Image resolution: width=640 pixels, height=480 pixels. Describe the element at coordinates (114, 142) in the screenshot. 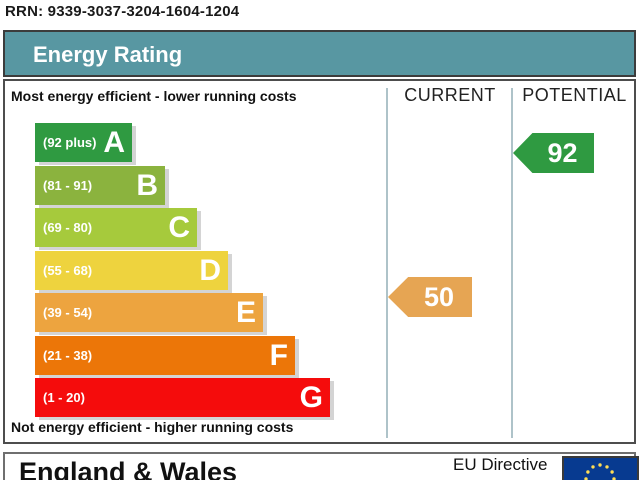

I see `band-a-letter: A` at that location.